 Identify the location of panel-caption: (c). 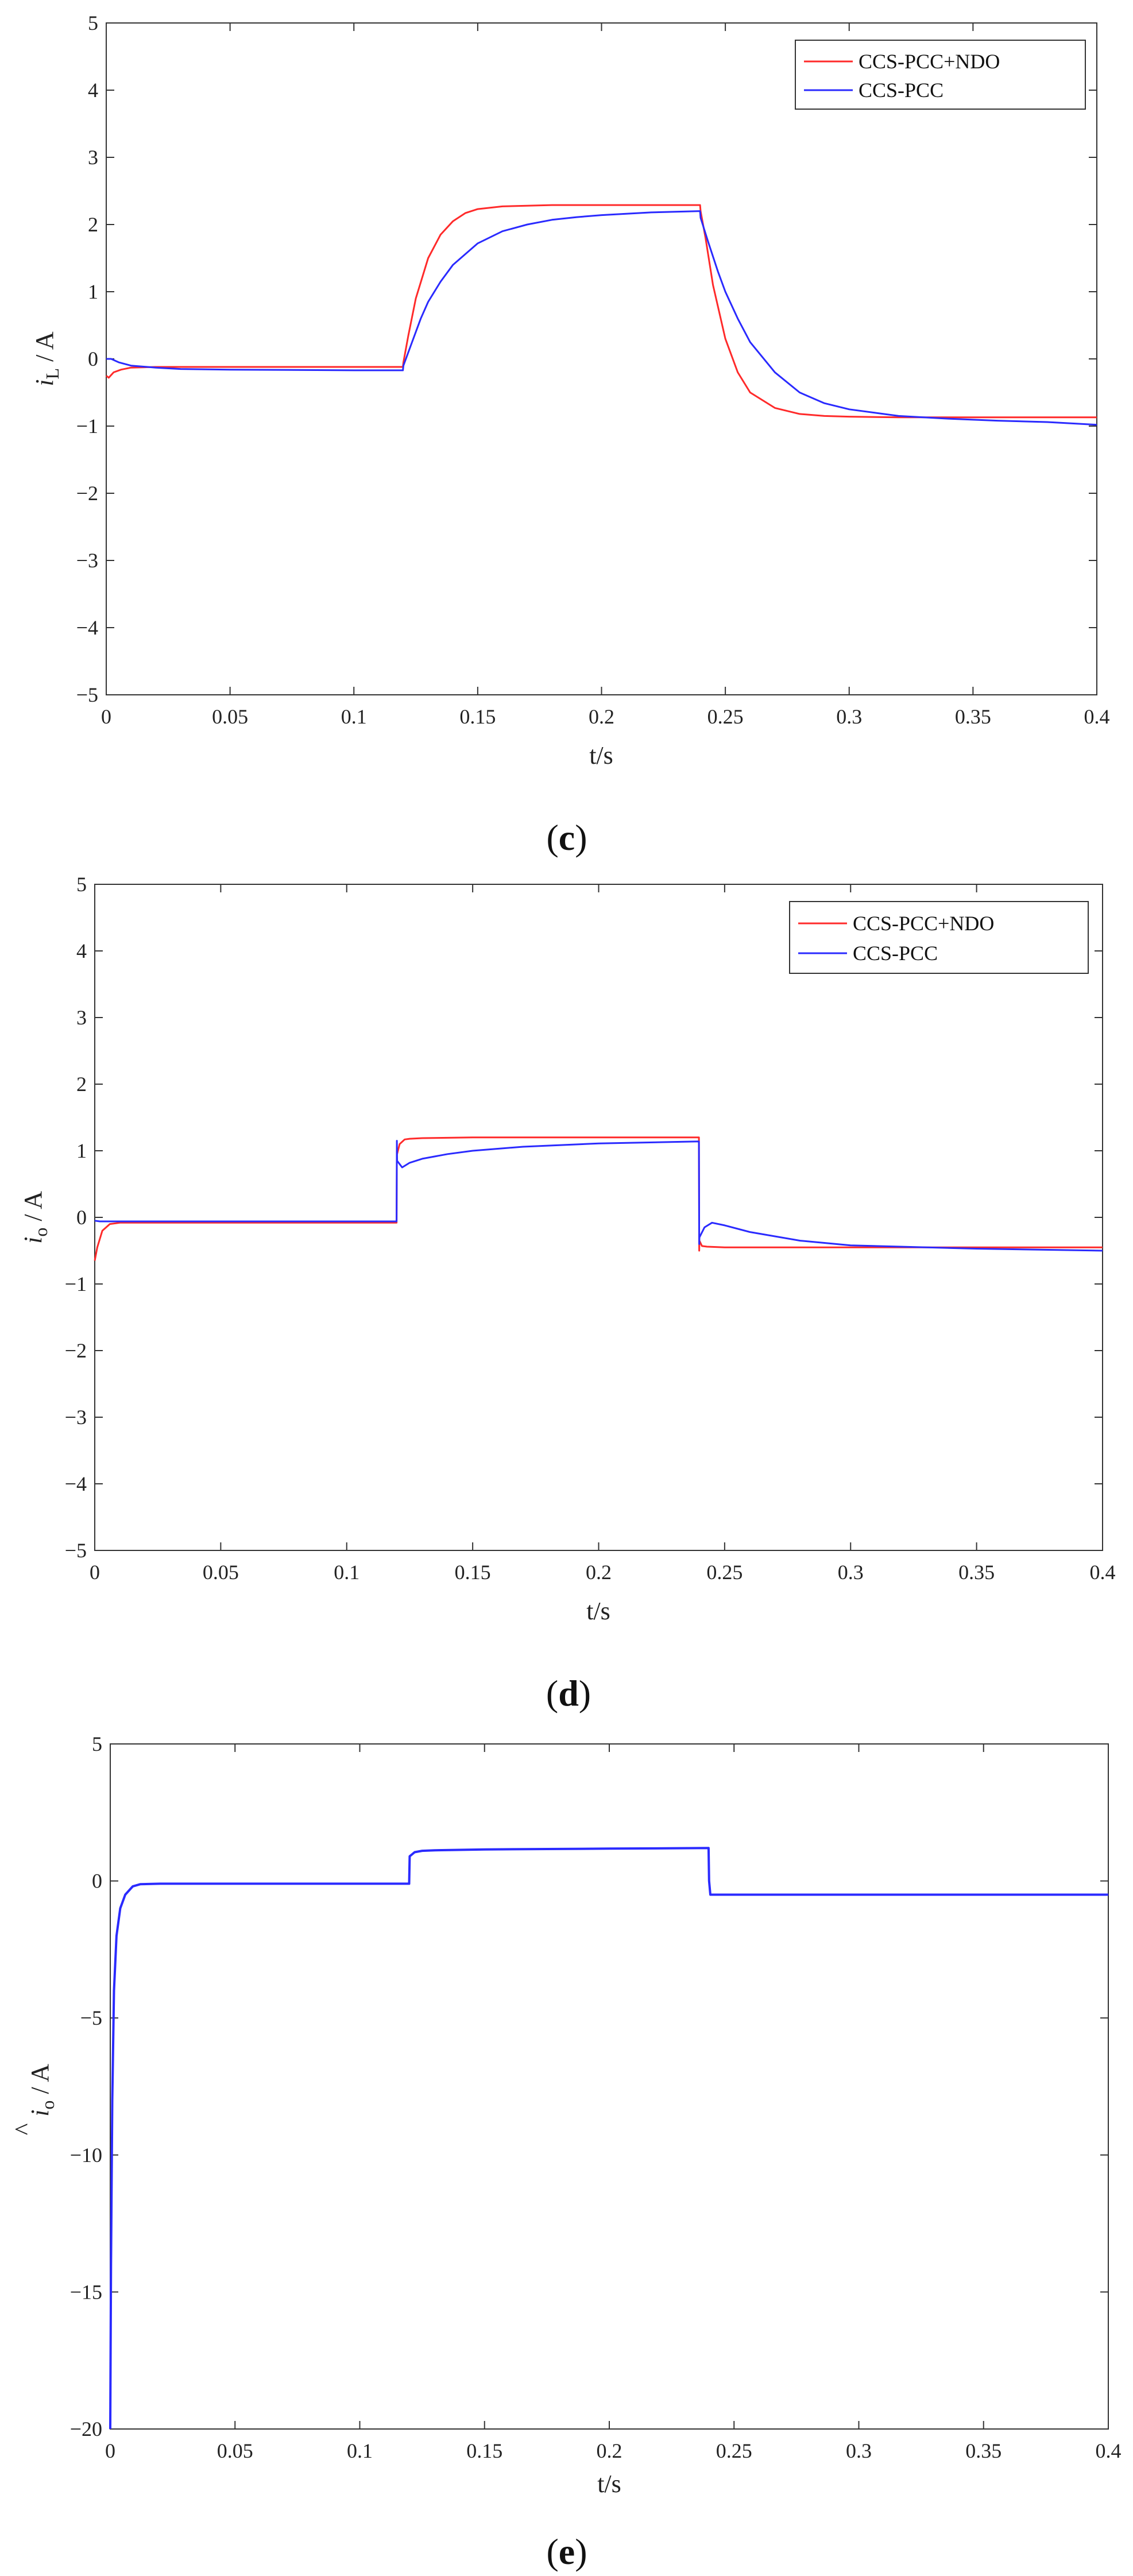
(566, 837).